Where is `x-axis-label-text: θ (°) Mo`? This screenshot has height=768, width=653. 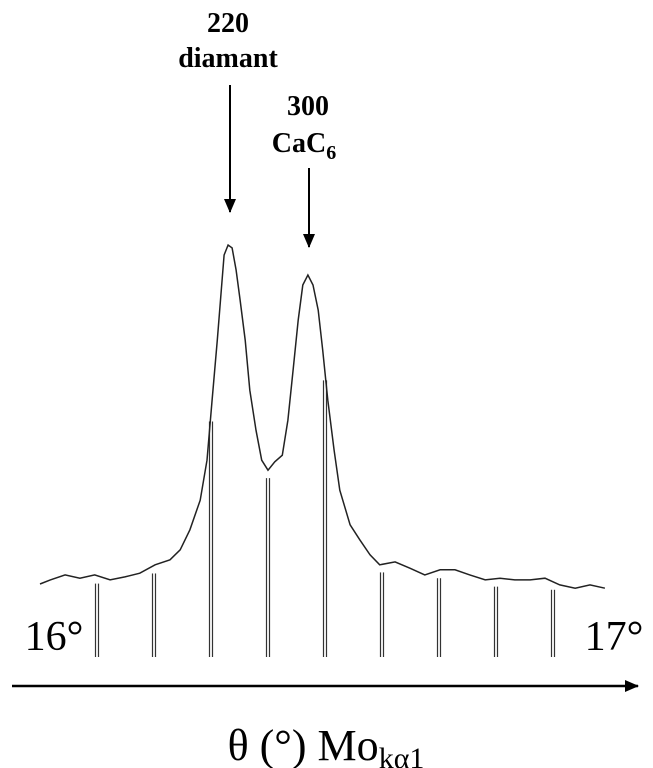
x-axis-label-text: θ (°) Mo is located at coordinates (303, 744).